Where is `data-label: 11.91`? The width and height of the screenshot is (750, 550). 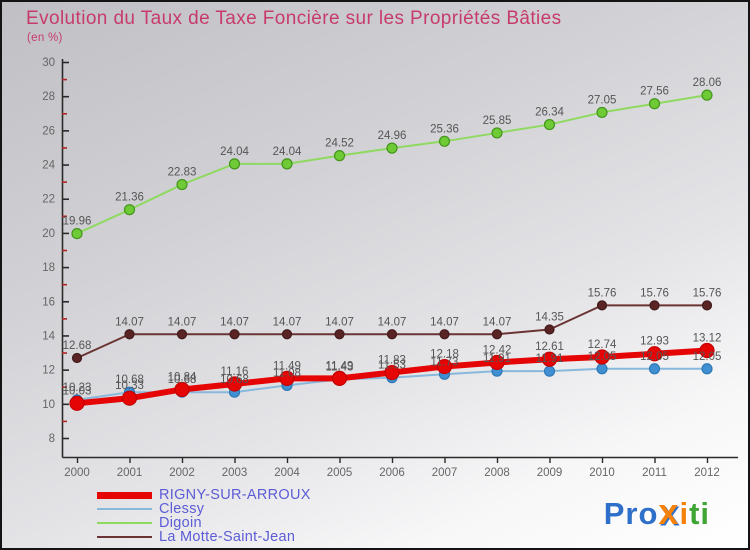 data-label: 11.91 is located at coordinates (550, 359).